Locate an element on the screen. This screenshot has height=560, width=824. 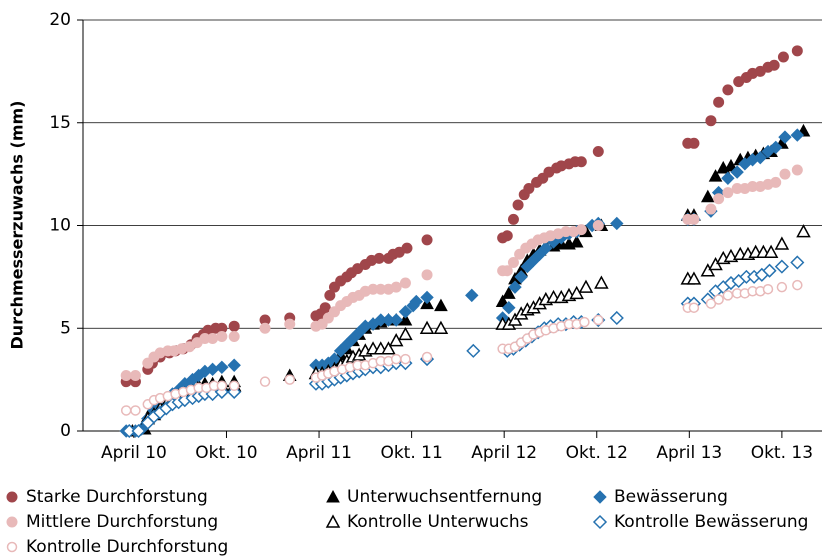
x-tick-label: Okt. 11 is located at coordinates (411, 453).